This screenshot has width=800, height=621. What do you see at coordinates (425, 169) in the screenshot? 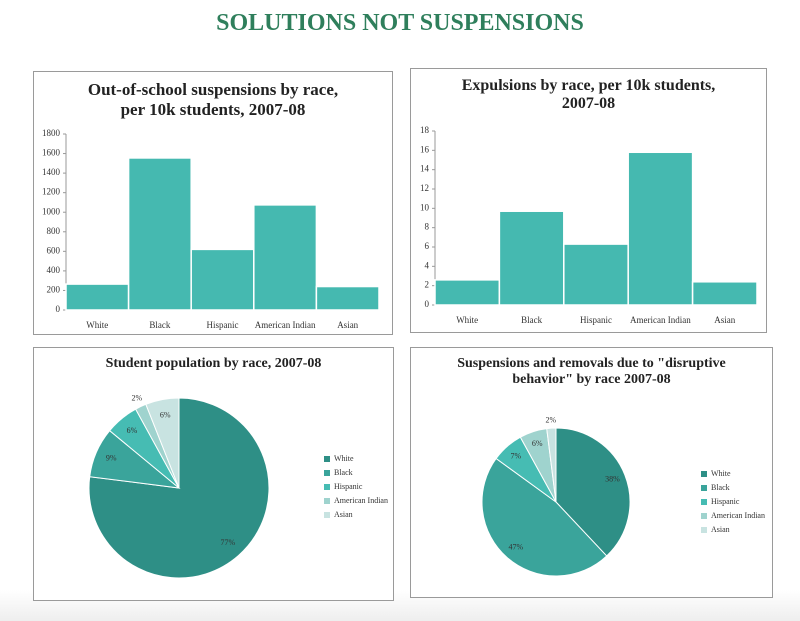
I see `y-tick-label: 14` at bounding box center [425, 169].